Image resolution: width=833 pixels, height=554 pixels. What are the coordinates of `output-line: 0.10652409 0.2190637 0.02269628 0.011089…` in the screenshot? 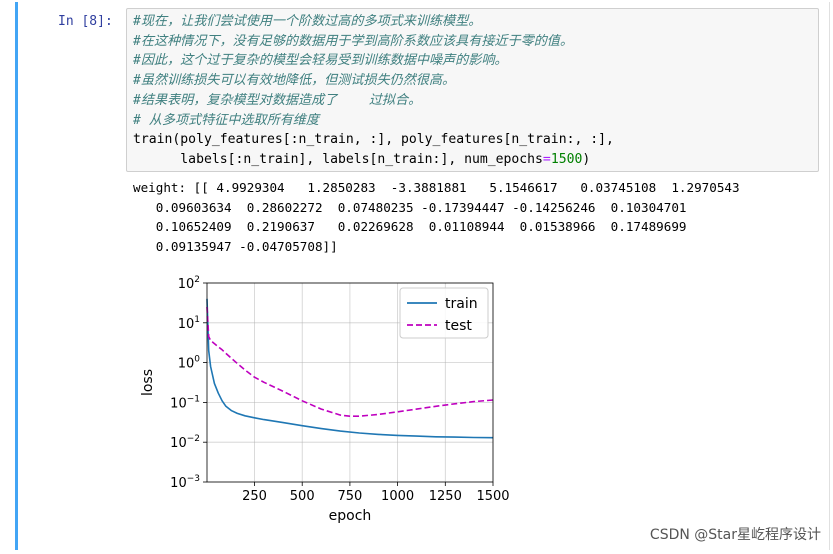 It's located at (410, 226).